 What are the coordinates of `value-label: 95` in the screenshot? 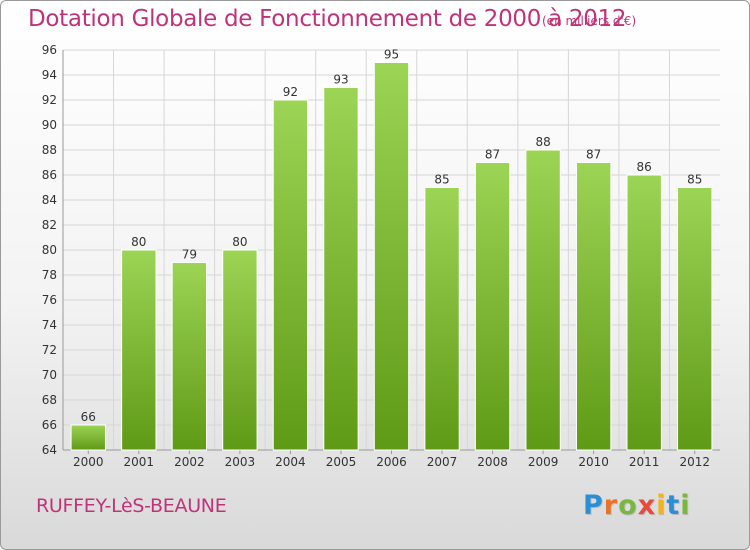 It's located at (391, 55).